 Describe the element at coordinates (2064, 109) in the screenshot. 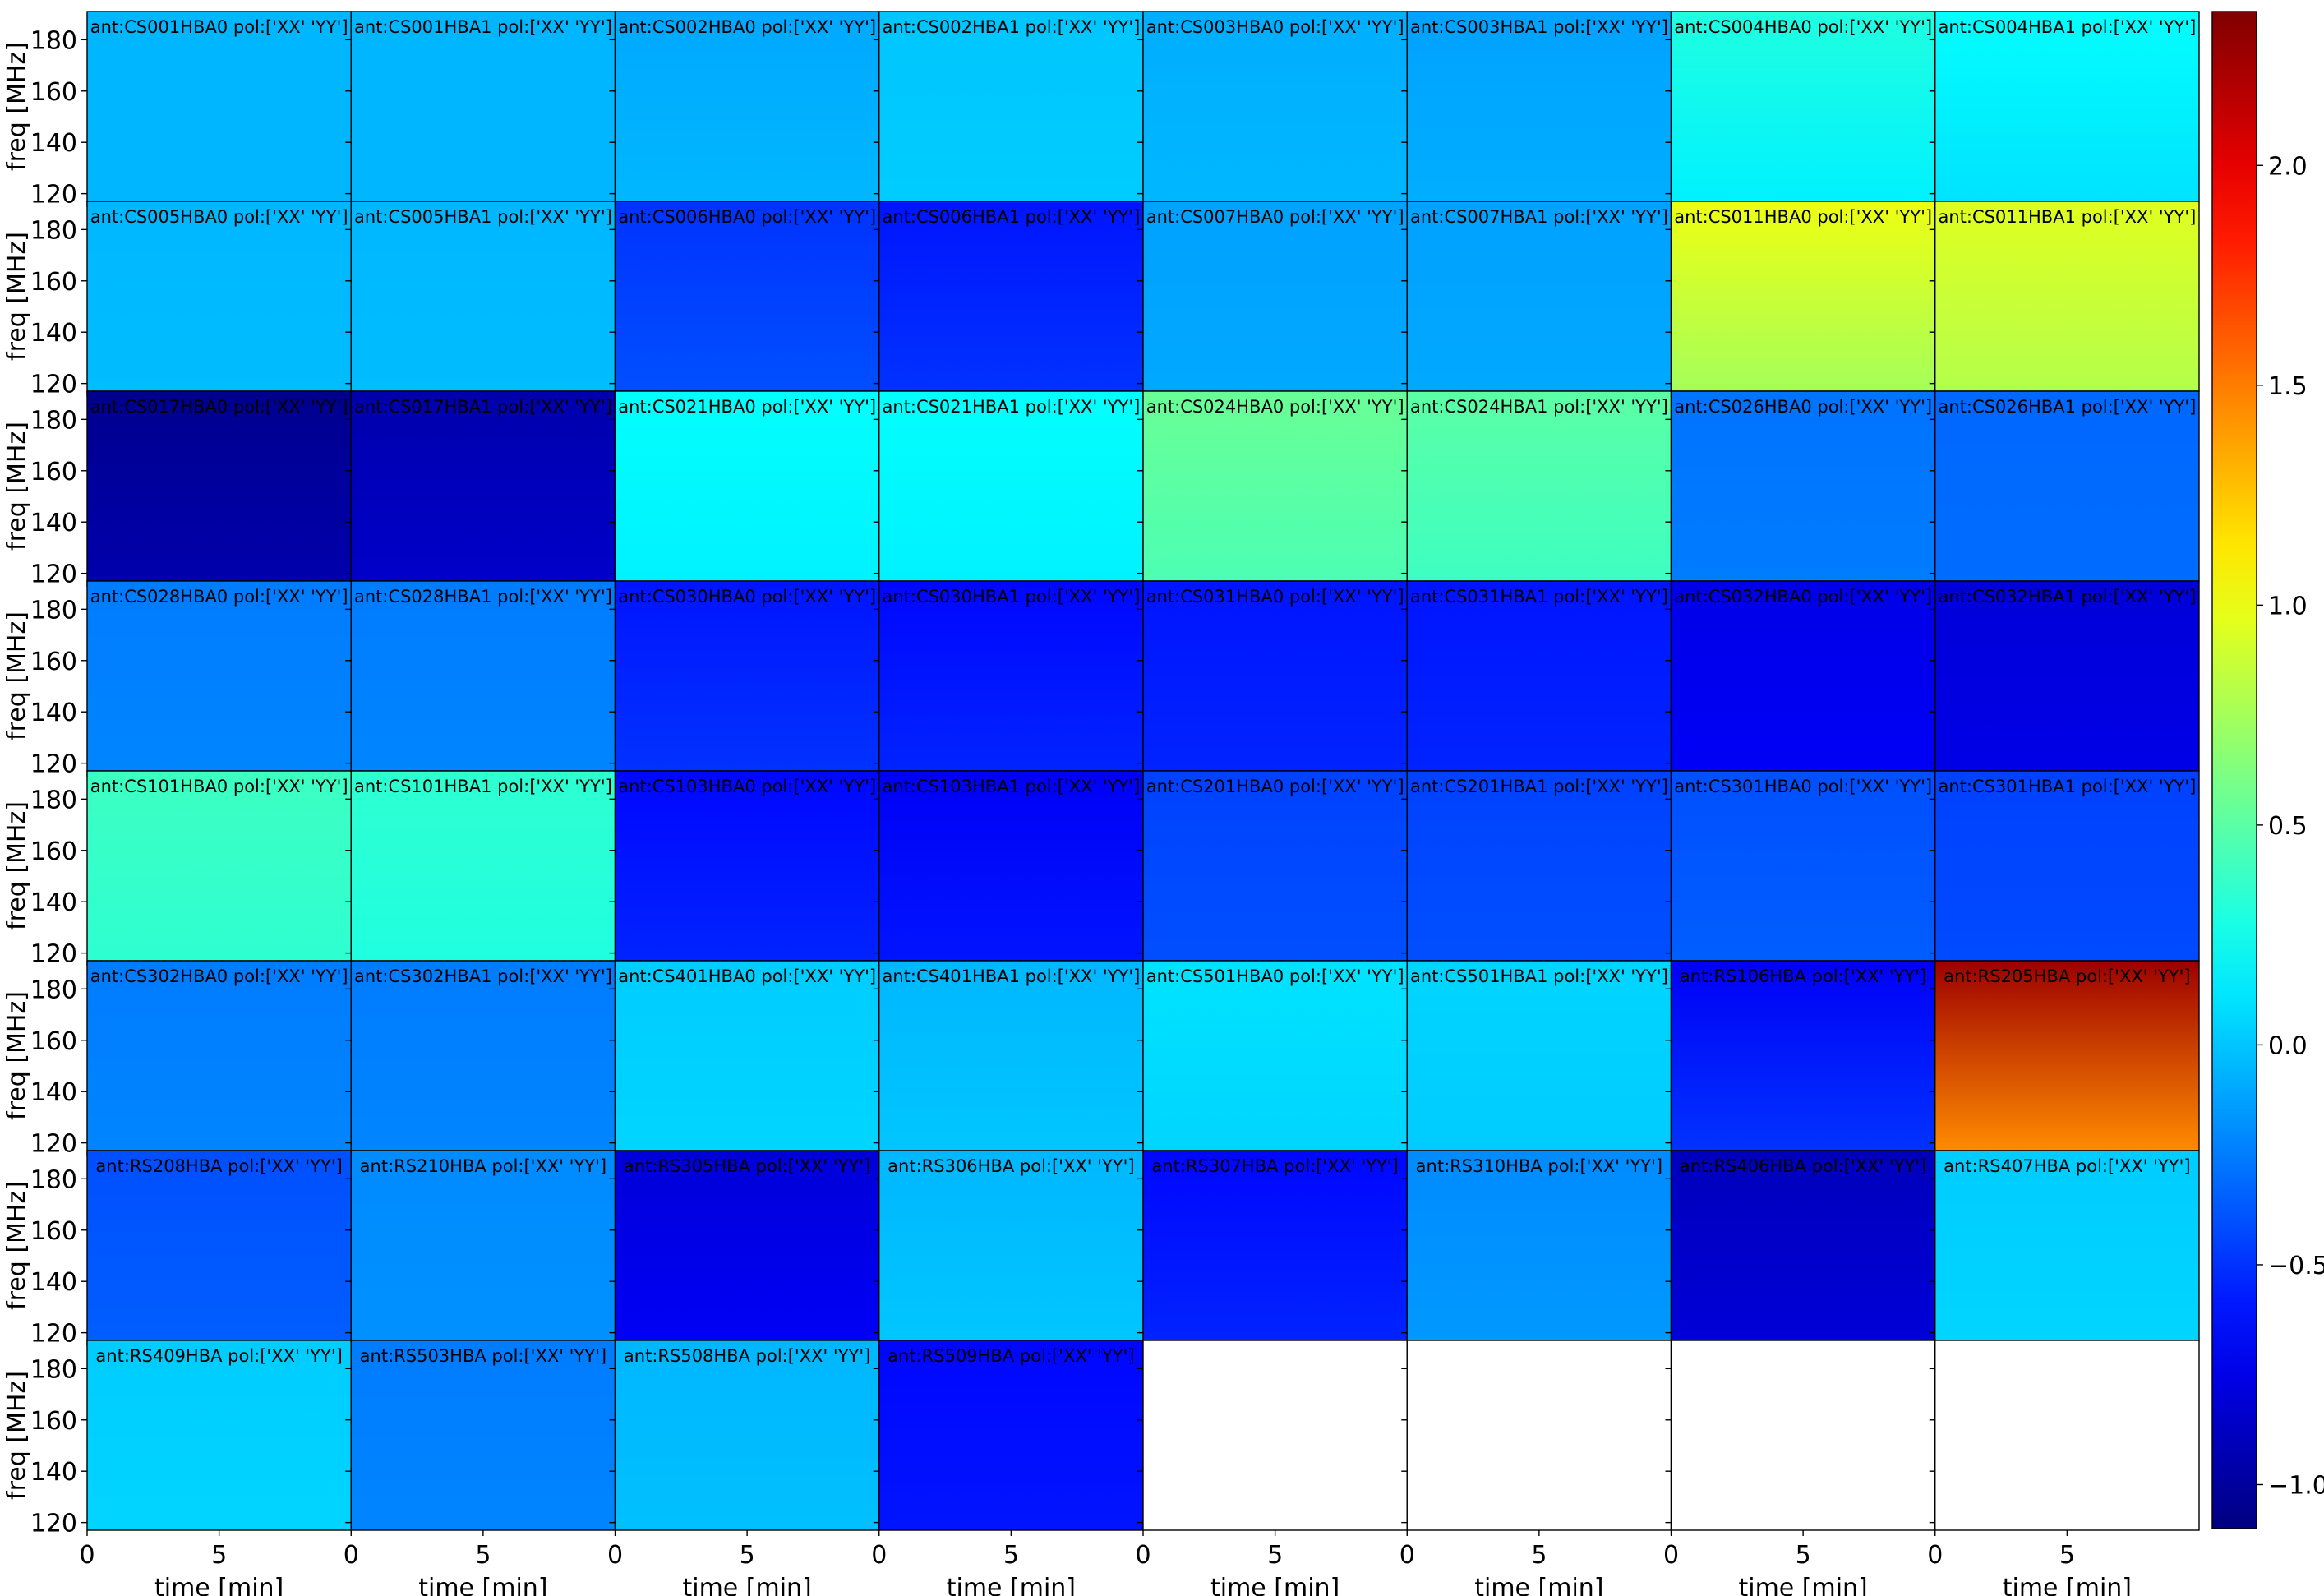

I see `panel: ant:CS004HBA1 pol:['XX' 'YY']` at that location.